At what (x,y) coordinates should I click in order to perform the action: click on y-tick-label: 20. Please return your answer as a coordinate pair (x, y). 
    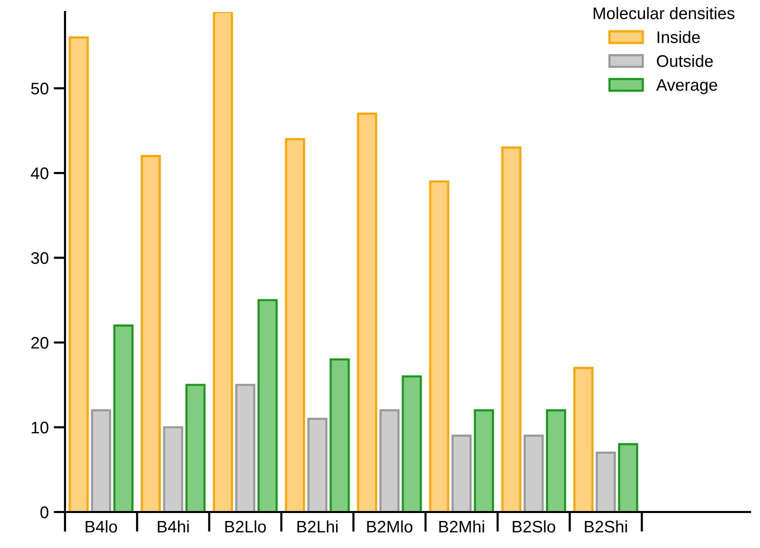
    Looking at the image, I should click on (39, 342).